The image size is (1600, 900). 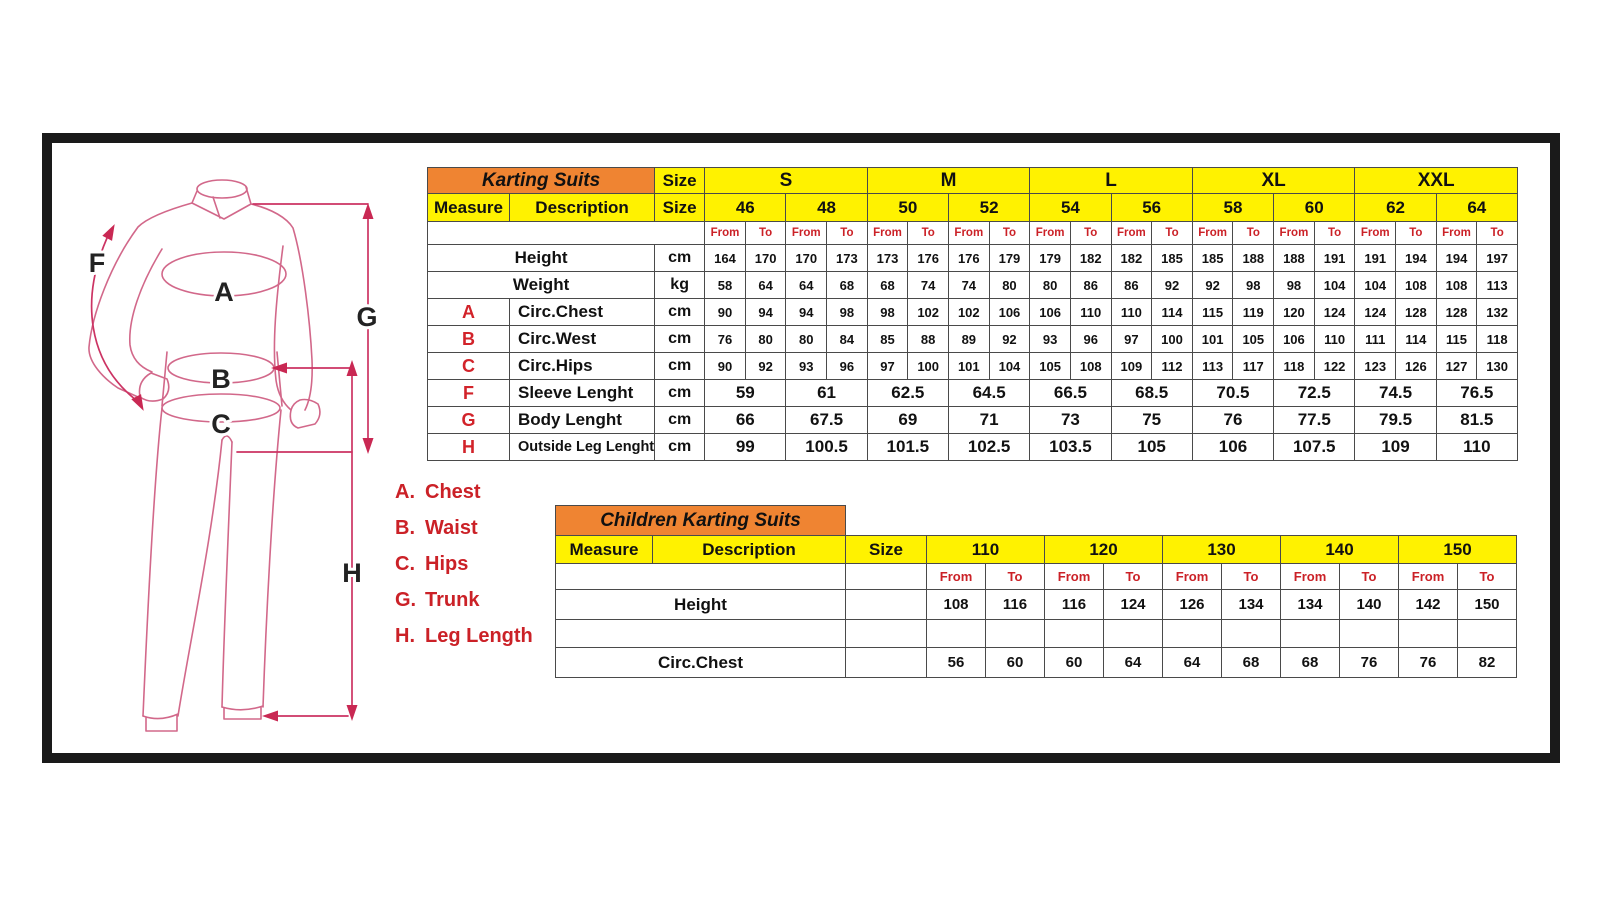 I want to click on sleeve-arrow-curve, so click(x=113, y=319).